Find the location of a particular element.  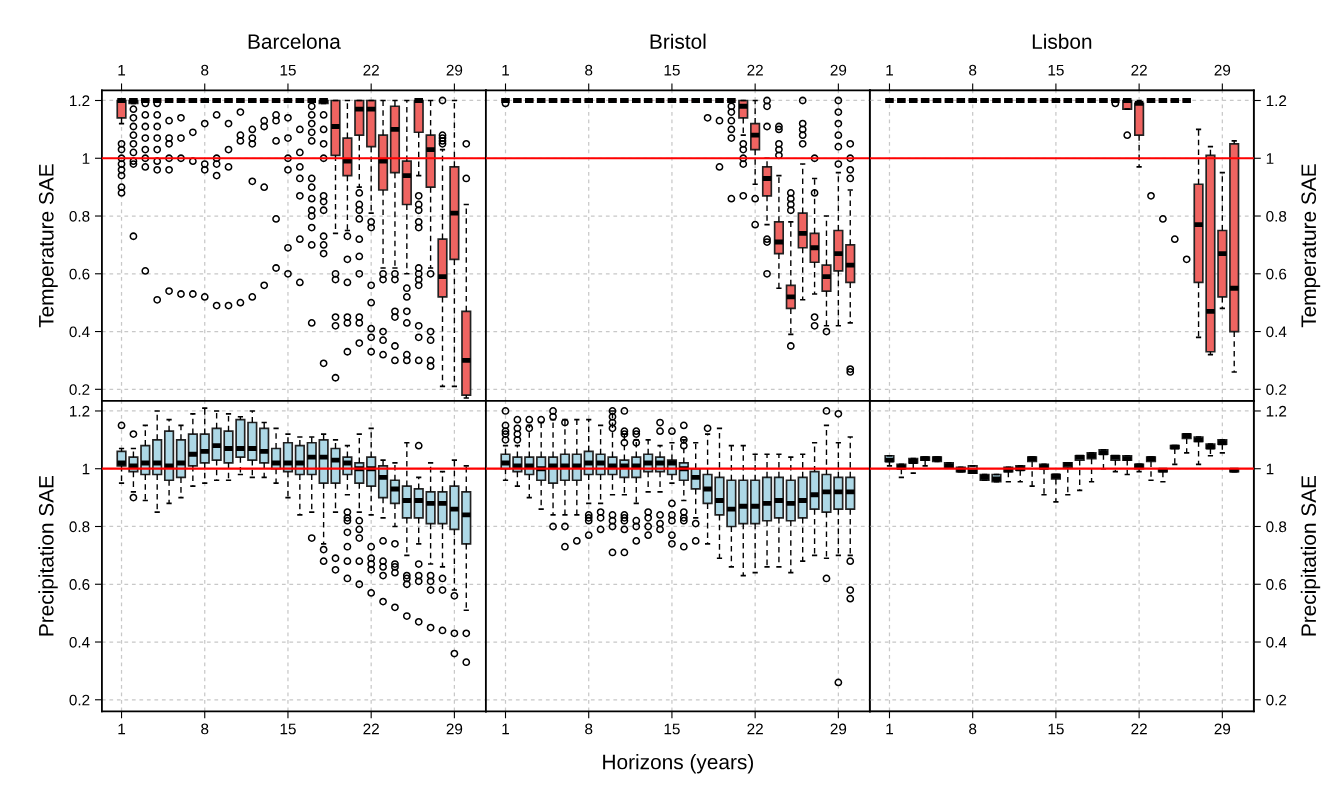

y-axis-title: Precipitation SAE is located at coordinates (48, 555).